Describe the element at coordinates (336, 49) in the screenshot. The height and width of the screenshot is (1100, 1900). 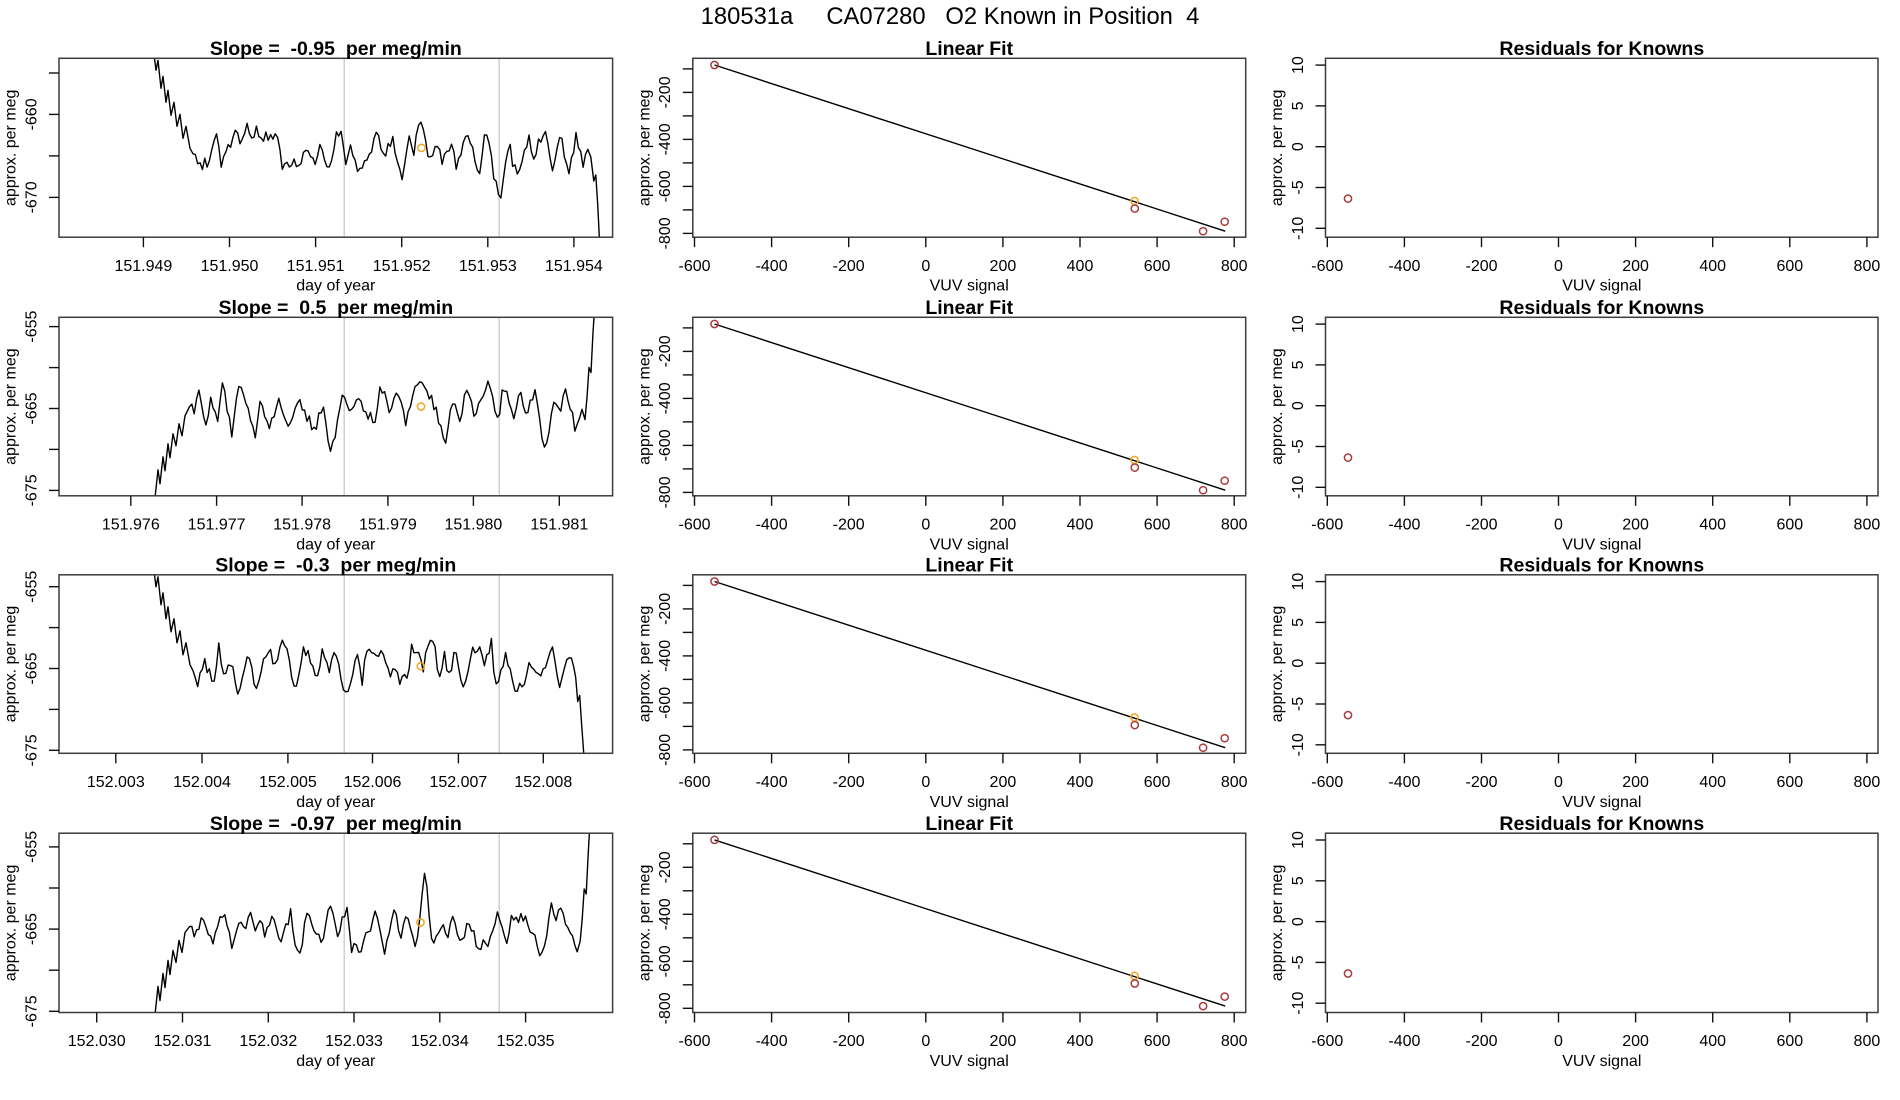
I see `svg-text: Slope = -0.95 per meg/min` at that location.